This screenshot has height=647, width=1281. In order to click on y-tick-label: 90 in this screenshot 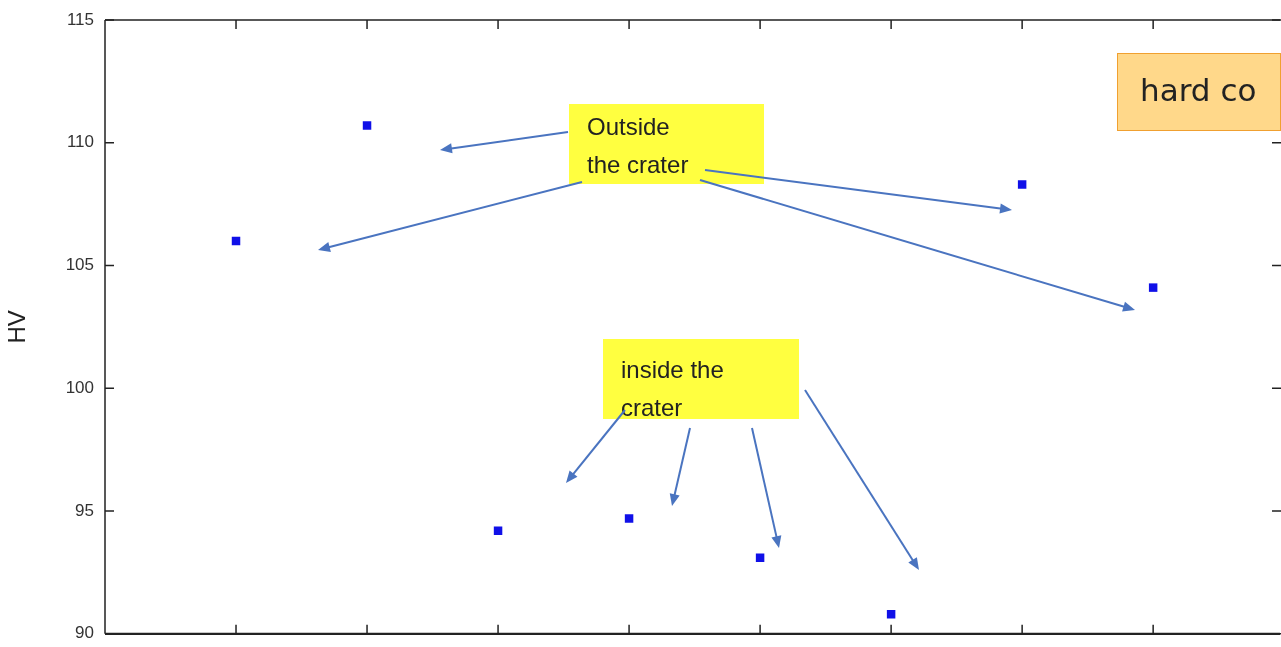, I will do `click(84, 633)`.